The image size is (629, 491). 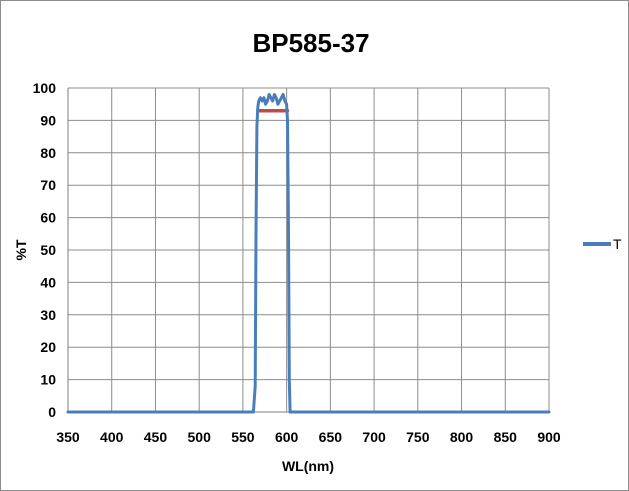 I want to click on chart-title: BP585-37, so click(x=310, y=43).